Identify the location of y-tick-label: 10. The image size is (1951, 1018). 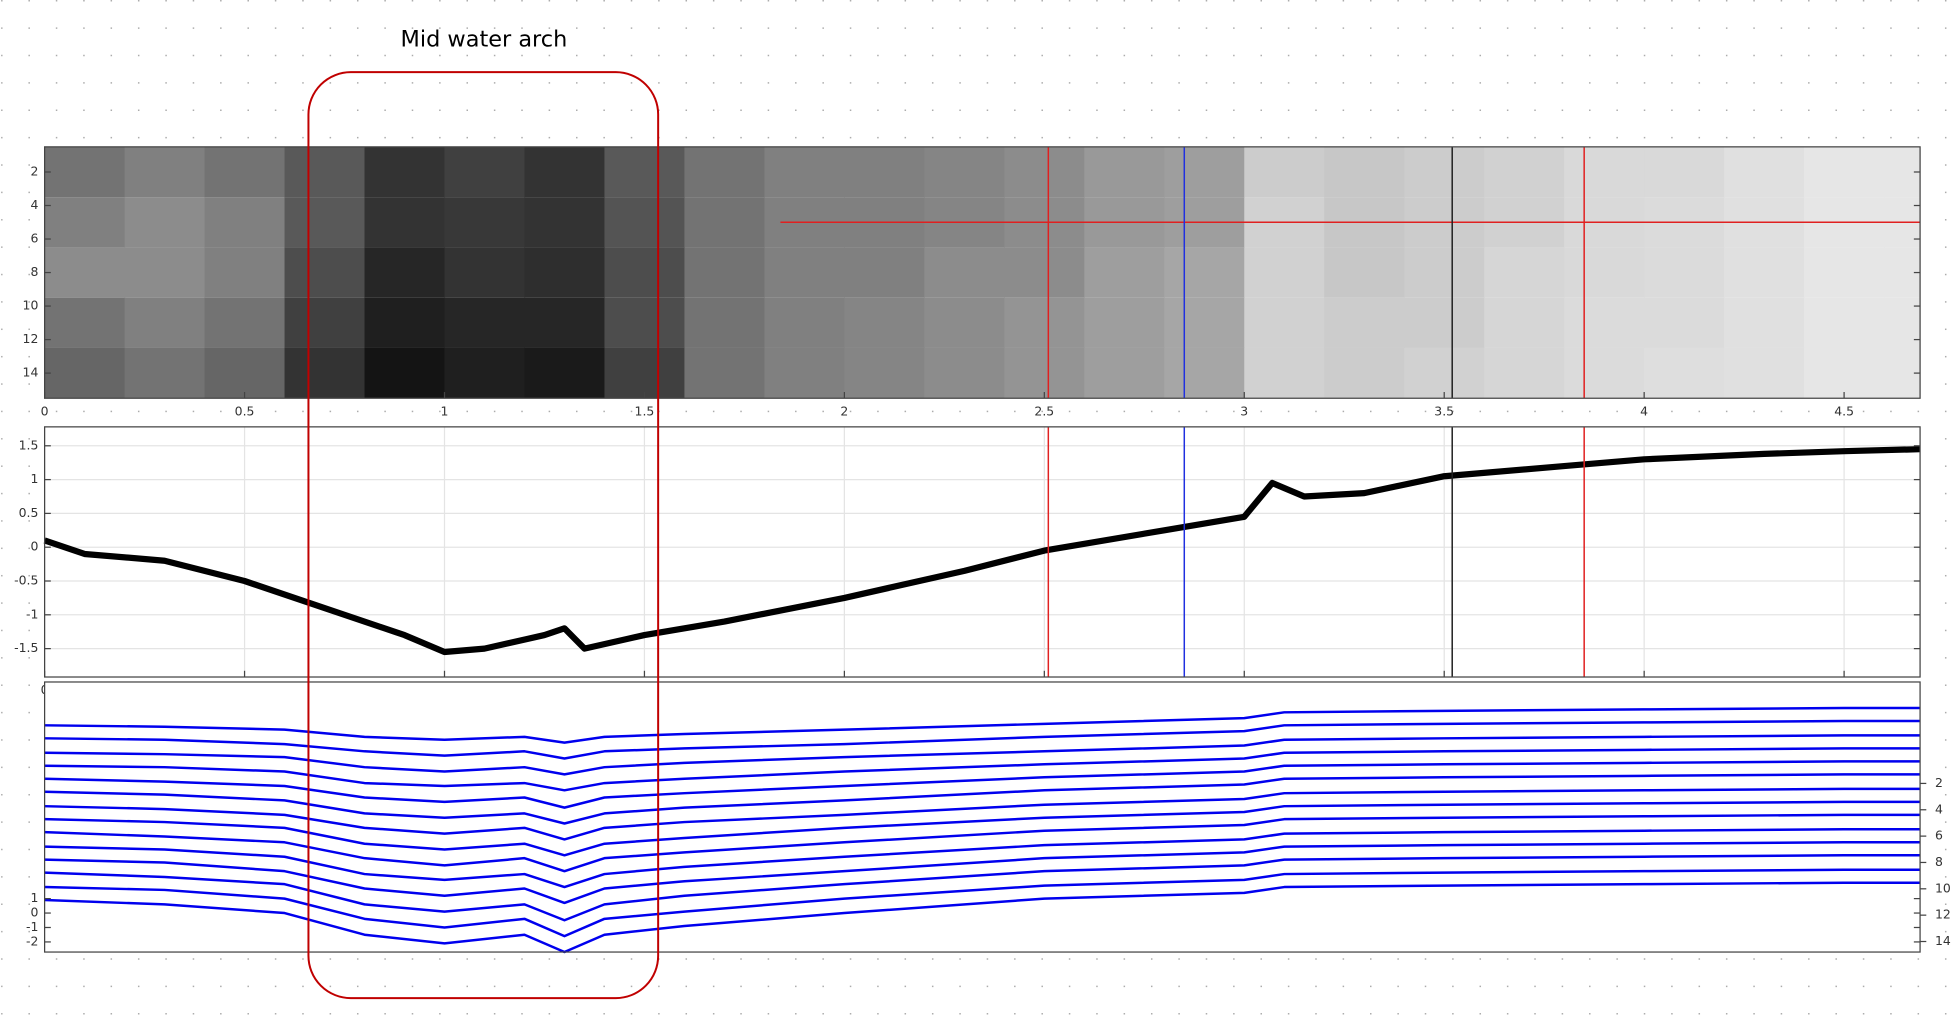
(31, 305).